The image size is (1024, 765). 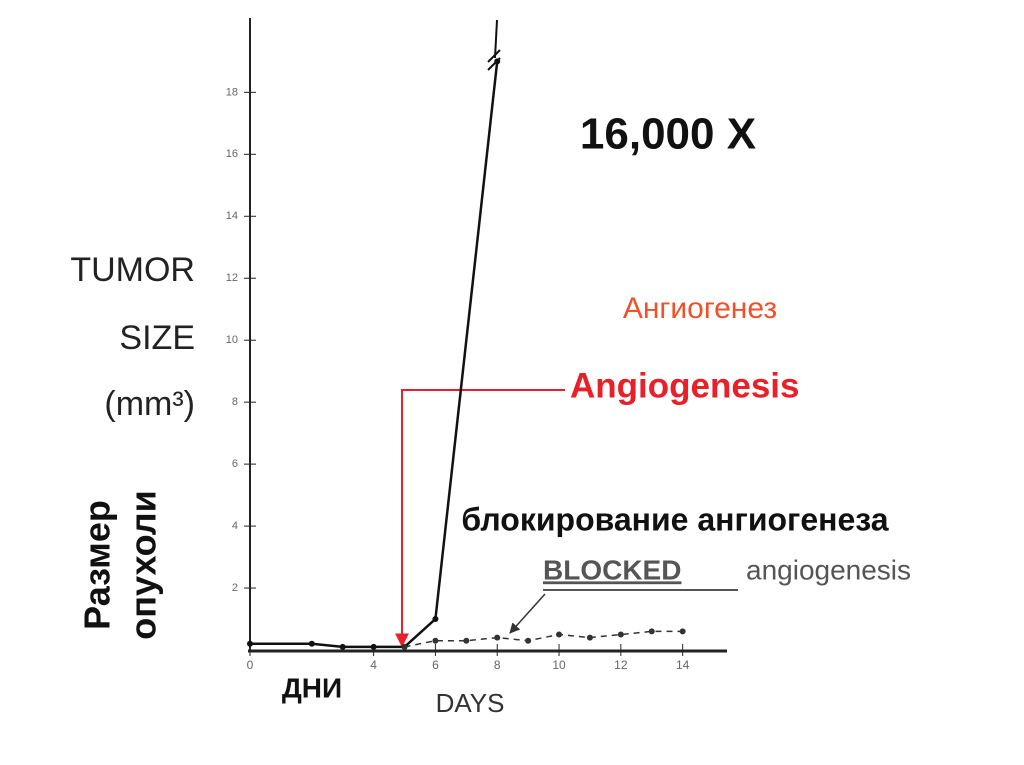 What do you see at coordinates (132, 270) in the screenshot?
I see `y-label: TUMOR` at bounding box center [132, 270].